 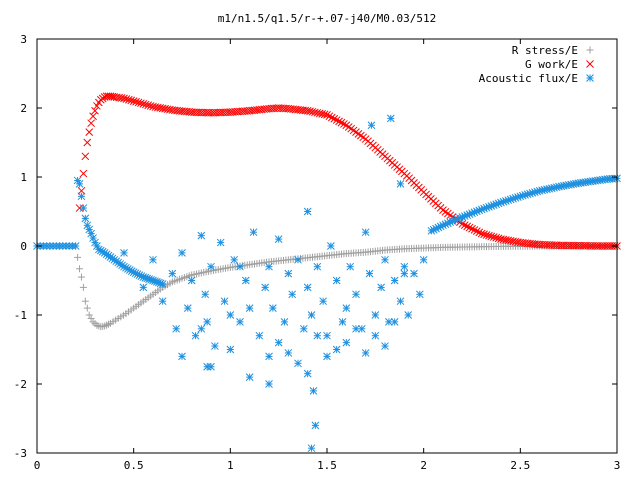 What do you see at coordinates (545, 50) in the screenshot?
I see `legend-label: R stress/E` at bounding box center [545, 50].